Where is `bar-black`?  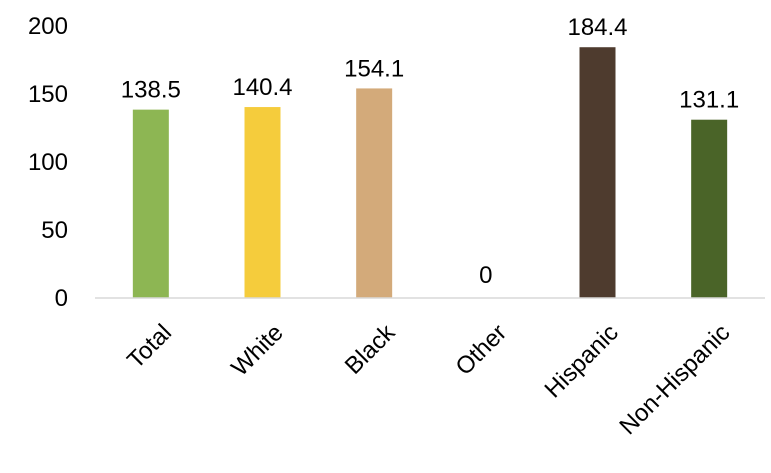 bar-black is located at coordinates (374, 193).